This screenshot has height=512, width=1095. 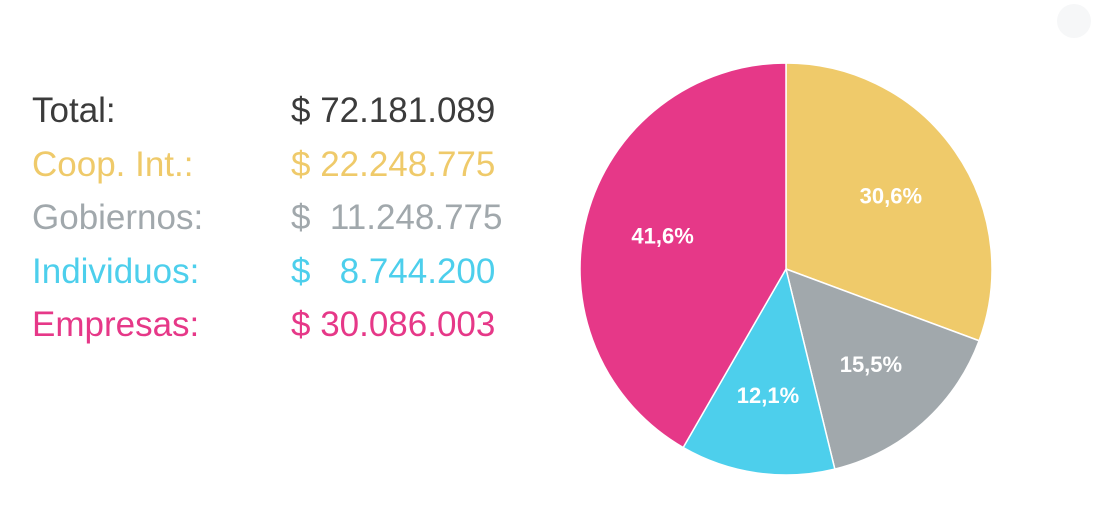 What do you see at coordinates (393, 164) in the screenshot?
I see `legend-value-coop: $ 22.248.775` at bounding box center [393, 164].